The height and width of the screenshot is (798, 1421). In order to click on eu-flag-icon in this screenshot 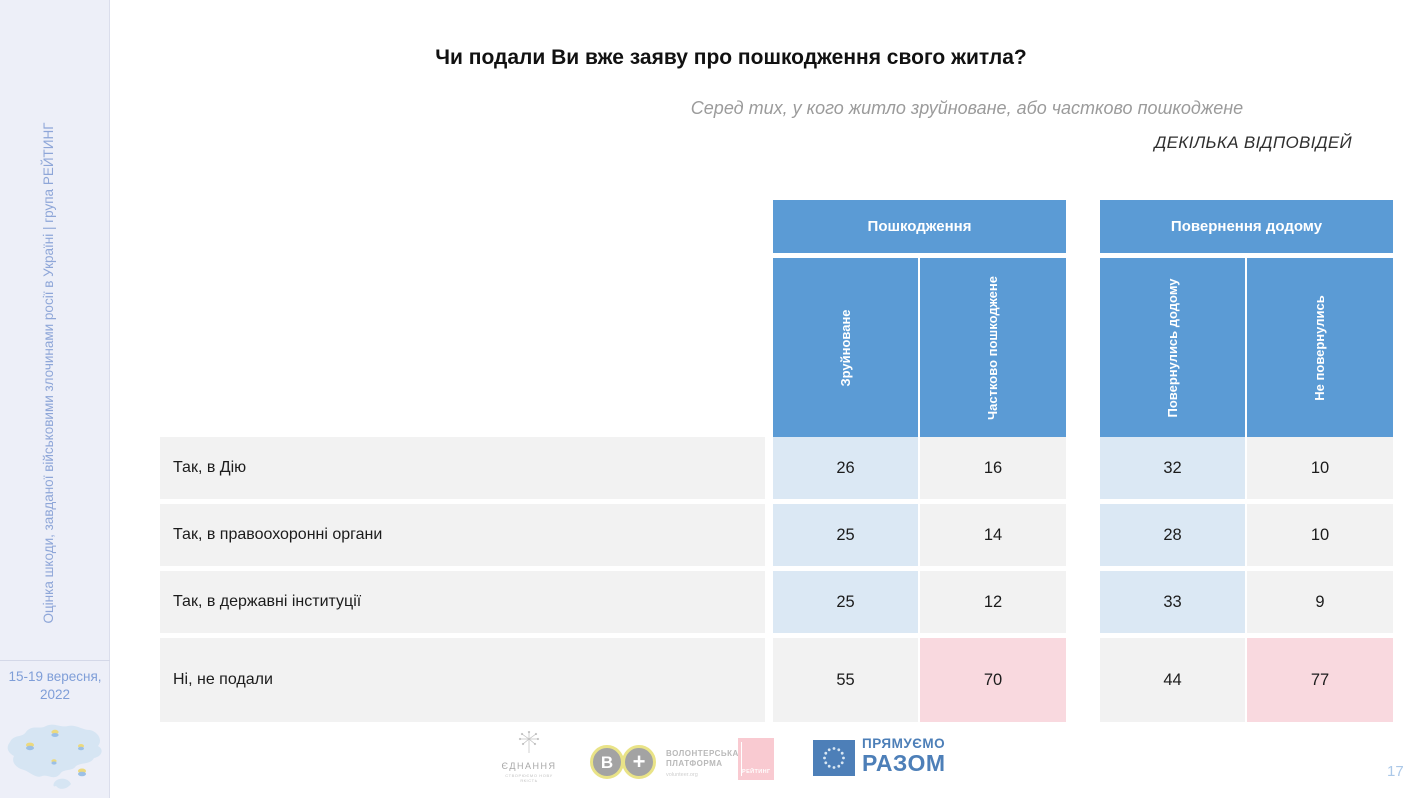, I will do `click(834, 758)`.